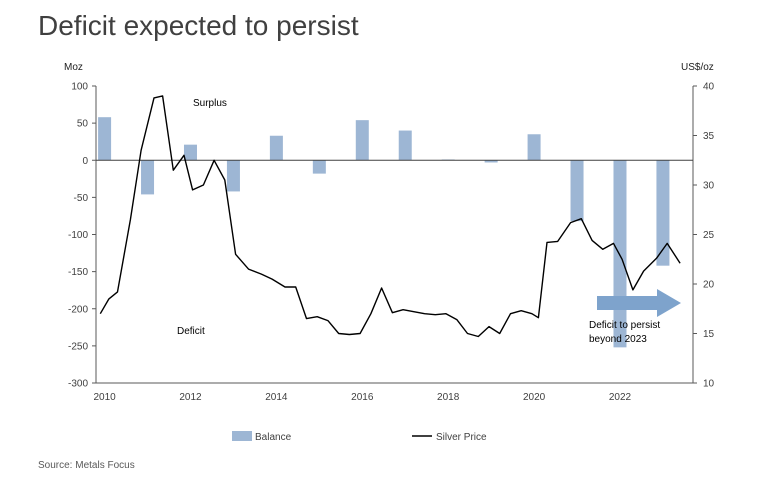  Describe the element at coordinates (709, 235) in the screenshot. I see `right-tick-label: 25` at that location.